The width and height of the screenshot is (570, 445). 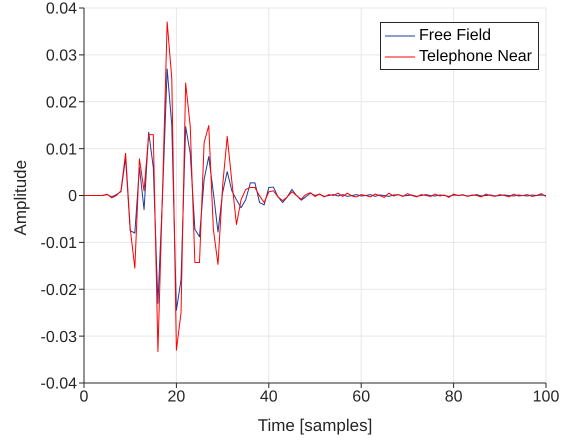 What do you see at coordinates (59, 290) in the screenshot?
I see `y-tick-label: -0.02` at bounding box center [59, 290].